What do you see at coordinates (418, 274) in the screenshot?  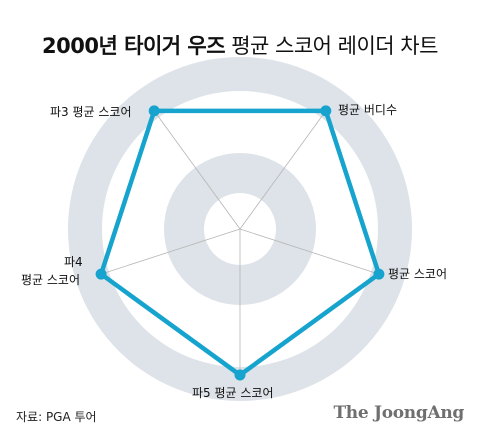 I see `axis-label-score: 평균 스코어` at bounding box center [418, 274].